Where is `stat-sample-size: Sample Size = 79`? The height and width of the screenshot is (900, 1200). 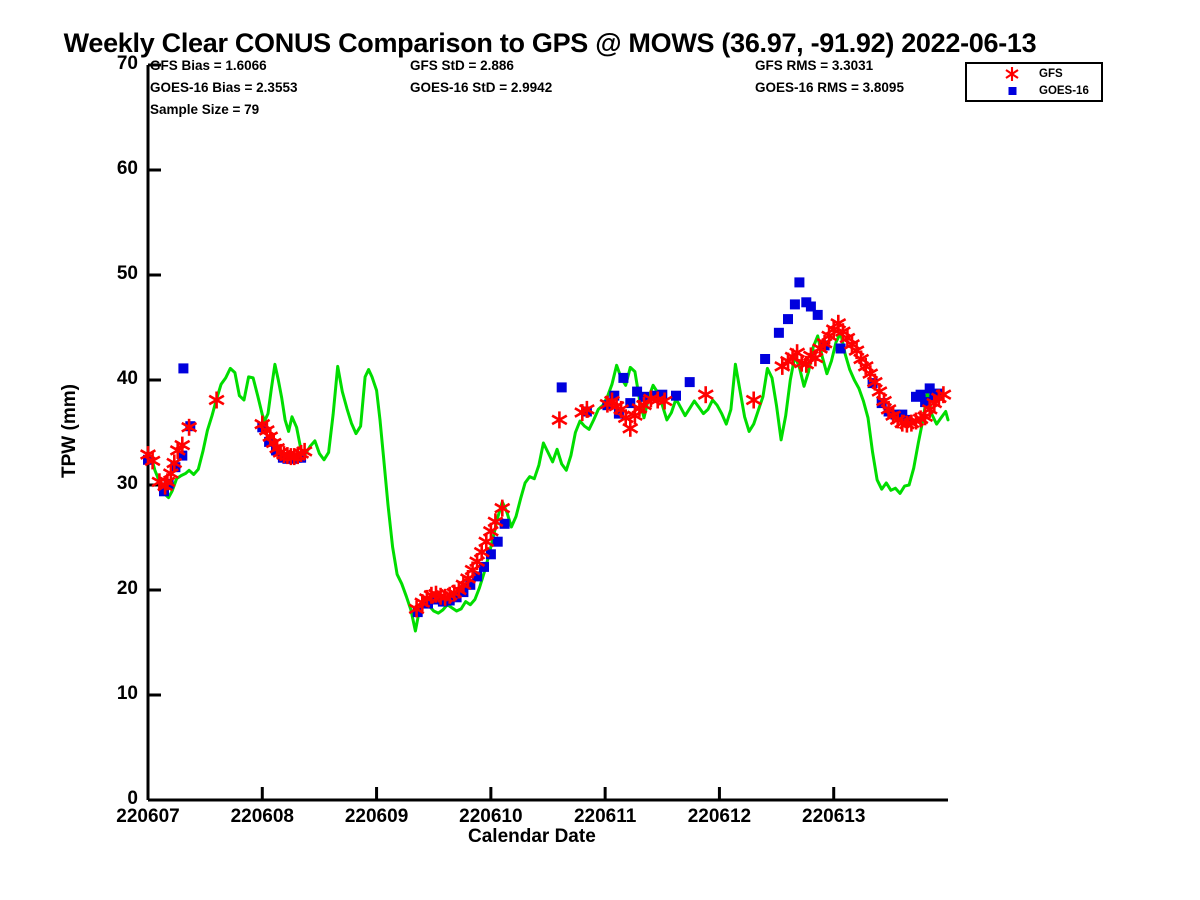 stat-sample-size: Sample Size = 79 is located at coordinates (205, 109).